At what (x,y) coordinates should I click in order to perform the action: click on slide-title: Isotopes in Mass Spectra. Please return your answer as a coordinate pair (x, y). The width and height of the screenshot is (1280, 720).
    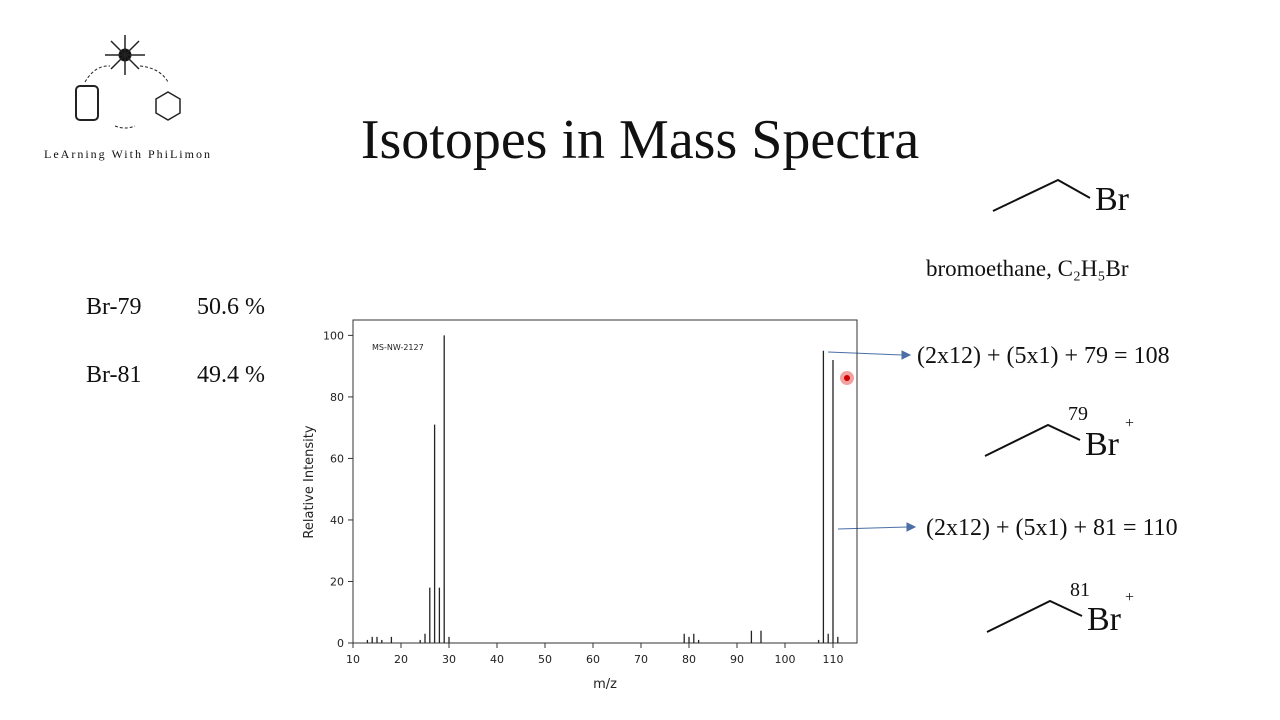
    Looking at the image, I should click on (640, 140).